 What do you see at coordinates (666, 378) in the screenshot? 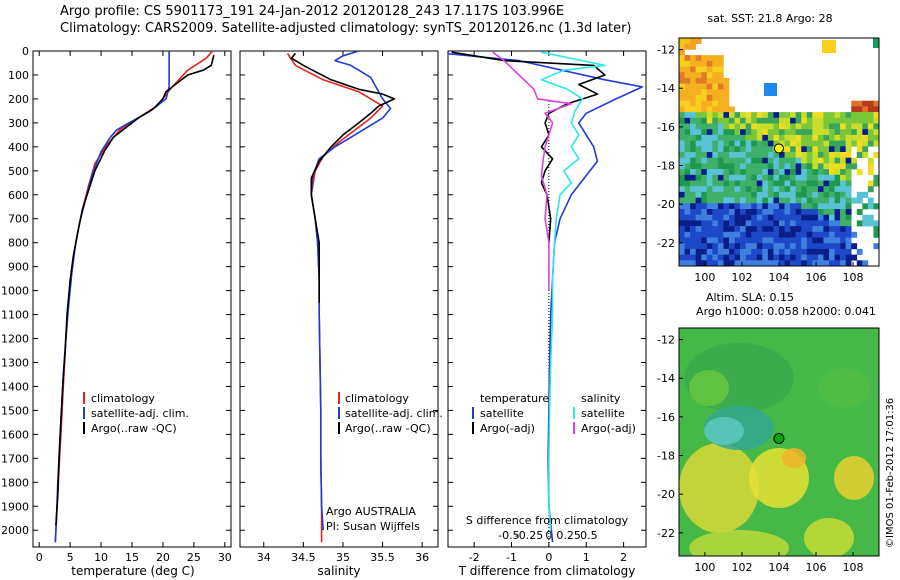
I see `y-tick-label: -14` at bounding box center [666, 378].